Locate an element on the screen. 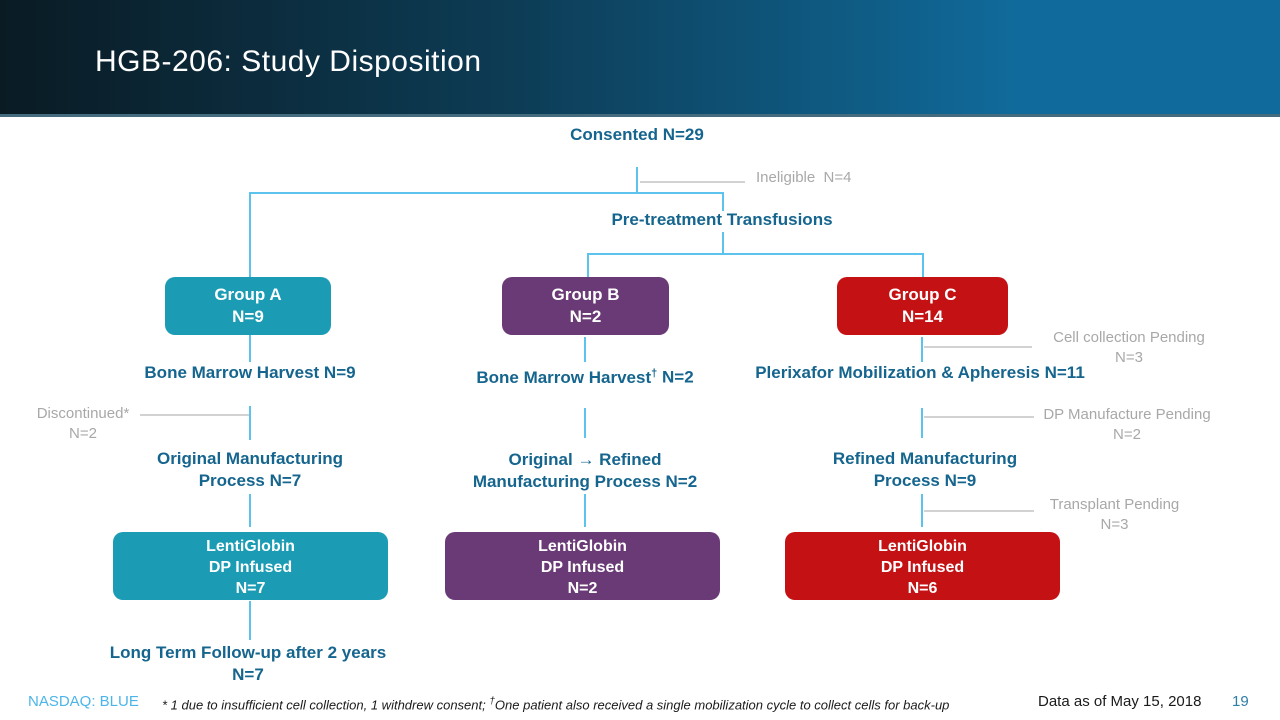 The width and height of the screenshot is (1280, 720). group-a-box: Group A N=9 is located at coordinates (248, 306).